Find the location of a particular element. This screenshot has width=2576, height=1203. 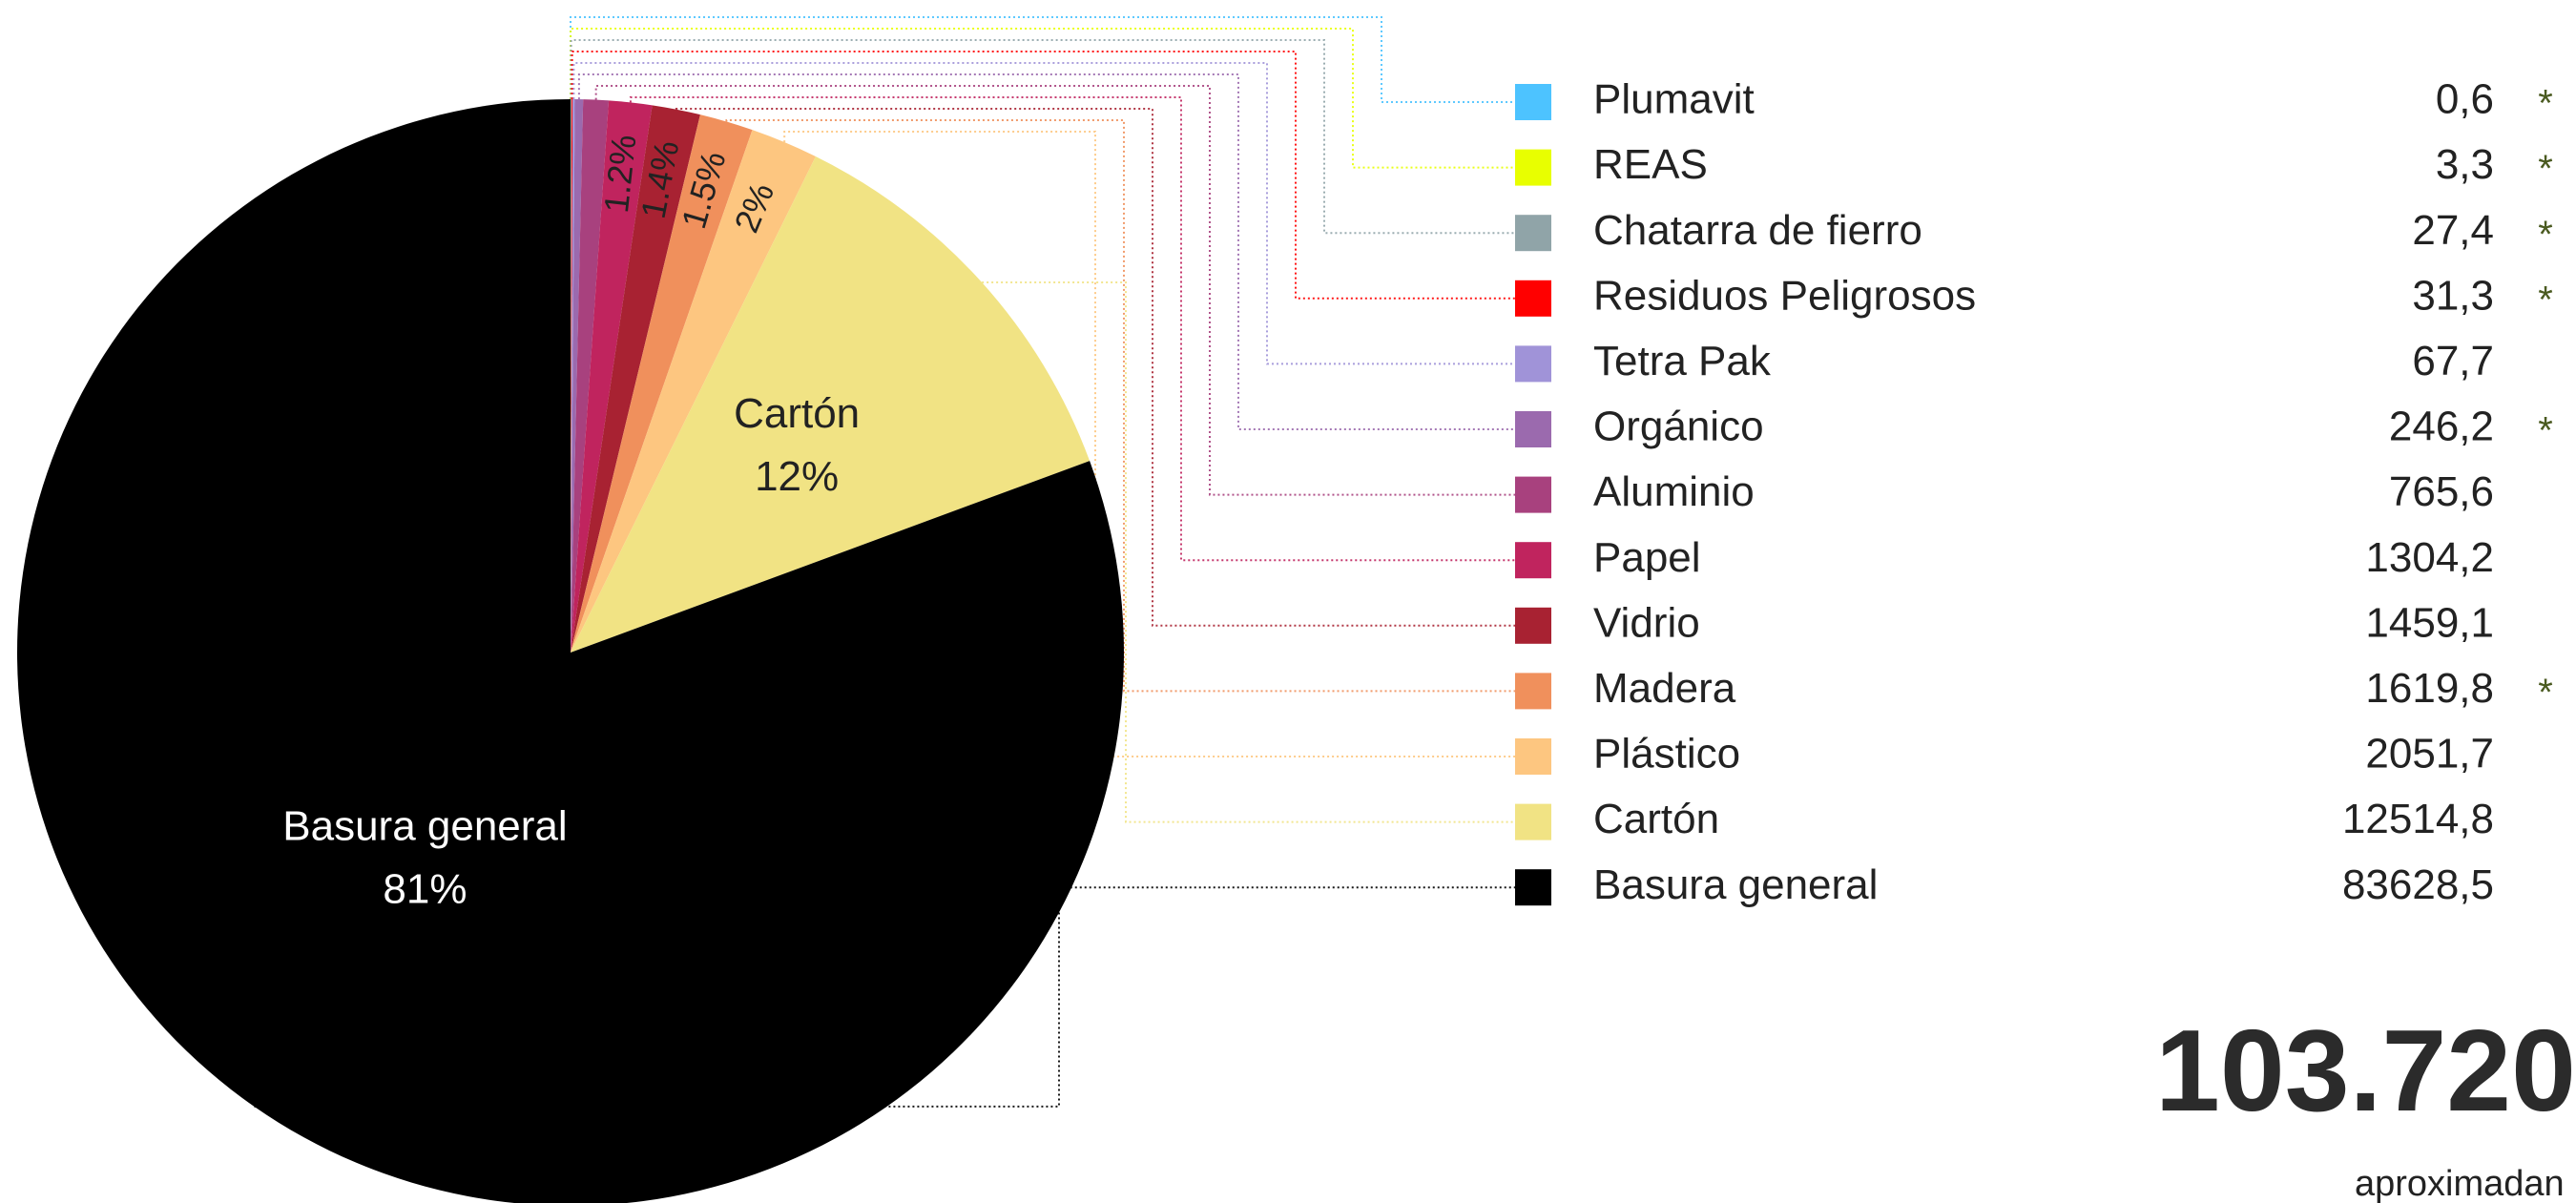

legend-label: Papel is located at coordinates (1647, 557).